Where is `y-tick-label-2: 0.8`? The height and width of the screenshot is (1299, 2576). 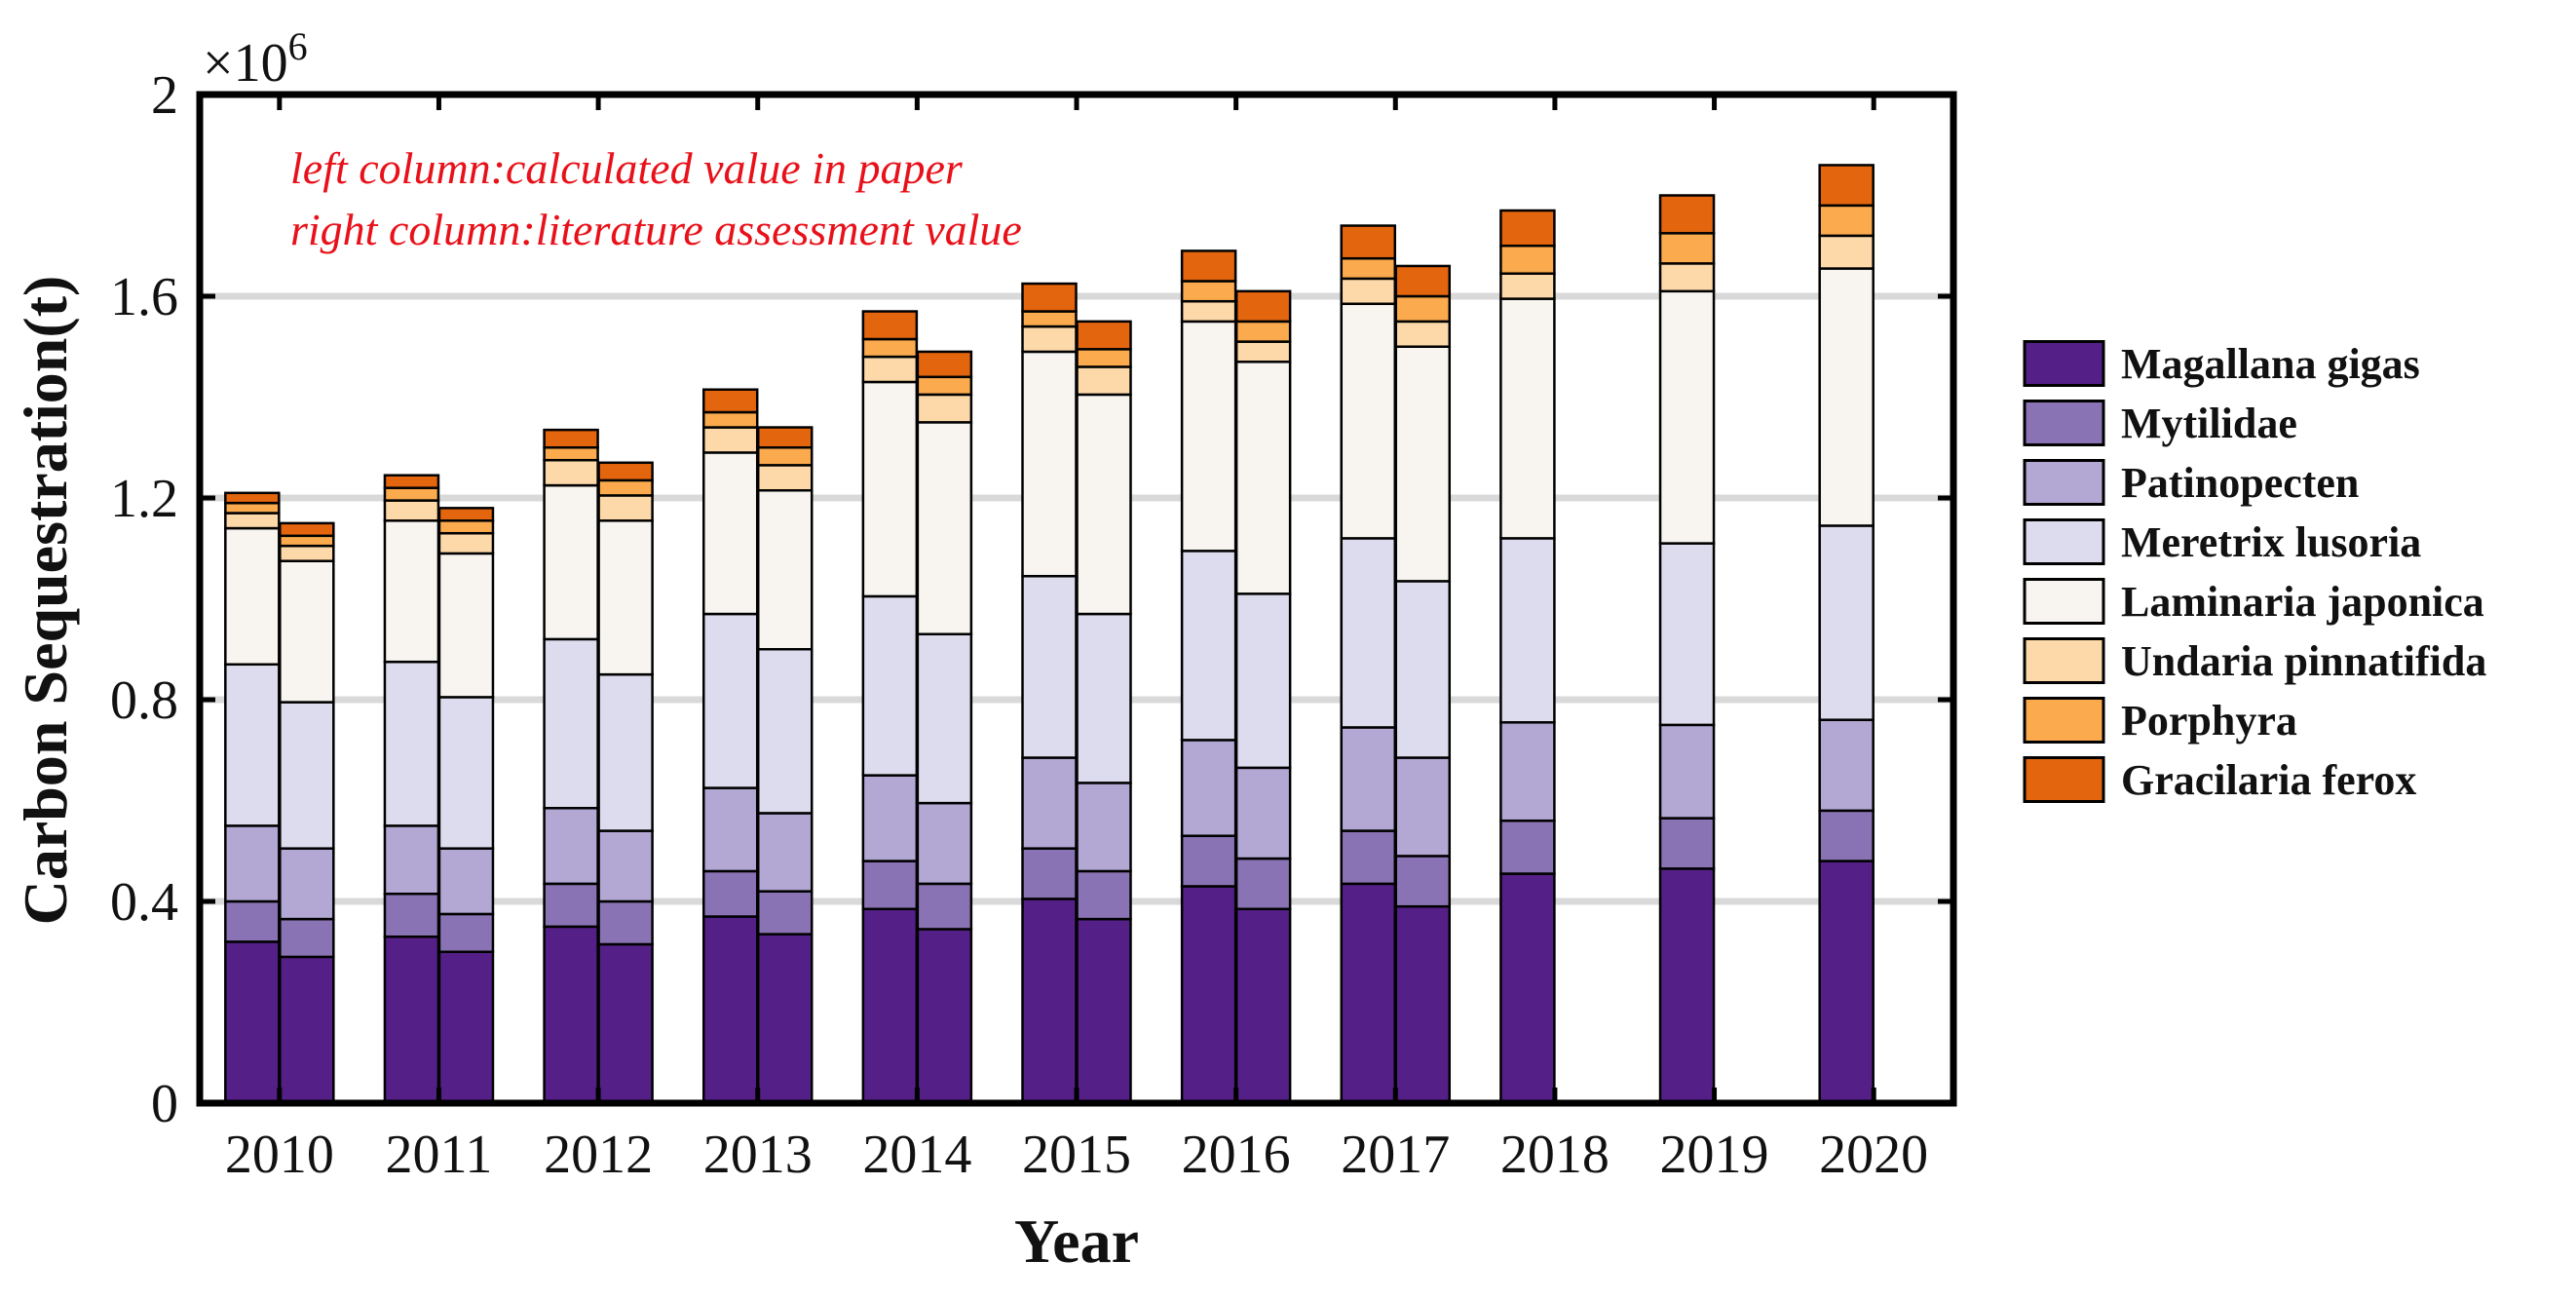
y-tick-label-2: 0.8 is located at coordinates (144, 700).